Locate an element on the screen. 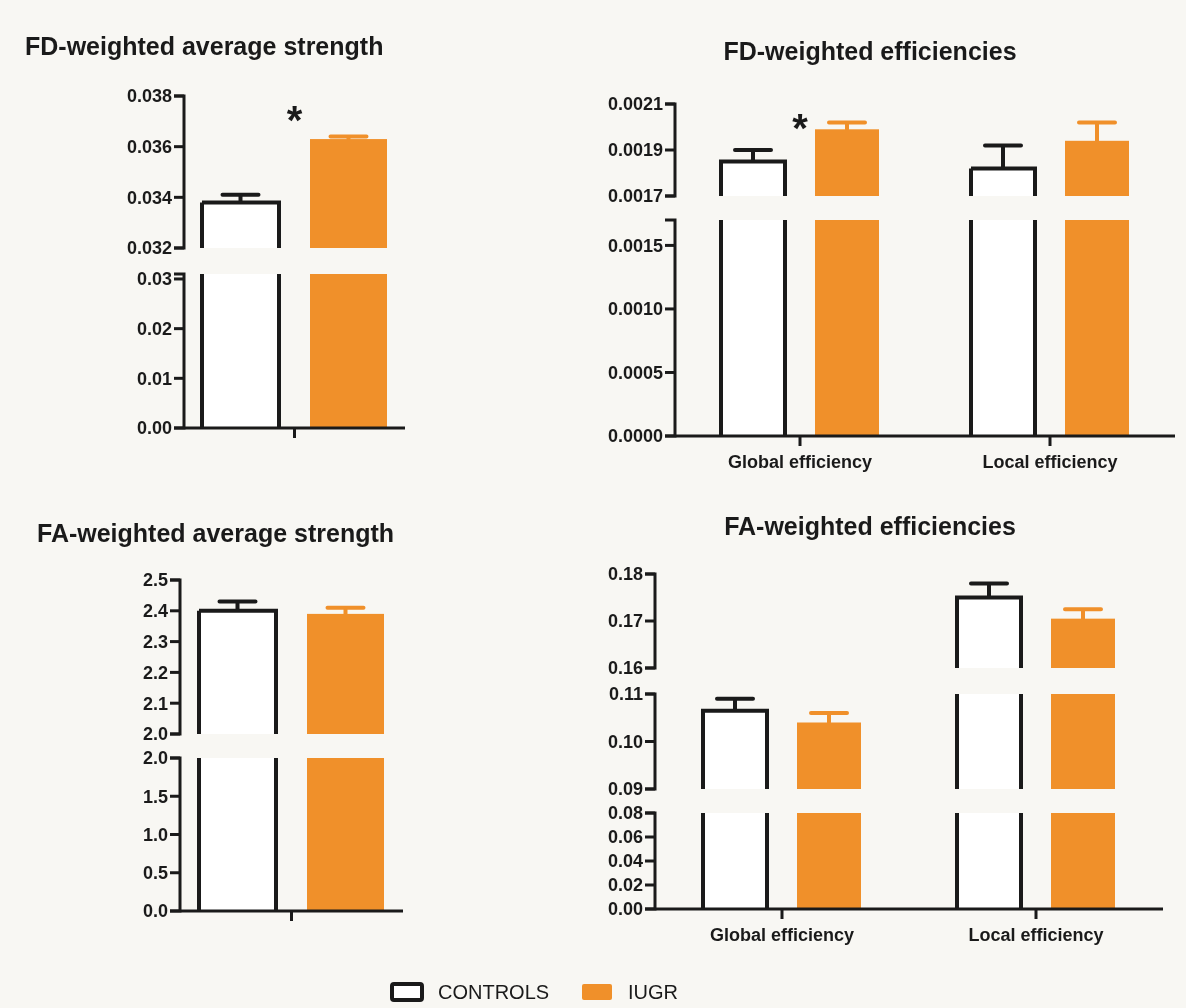  y-tick-label: 0.17 is located at coordinates (625, 621).